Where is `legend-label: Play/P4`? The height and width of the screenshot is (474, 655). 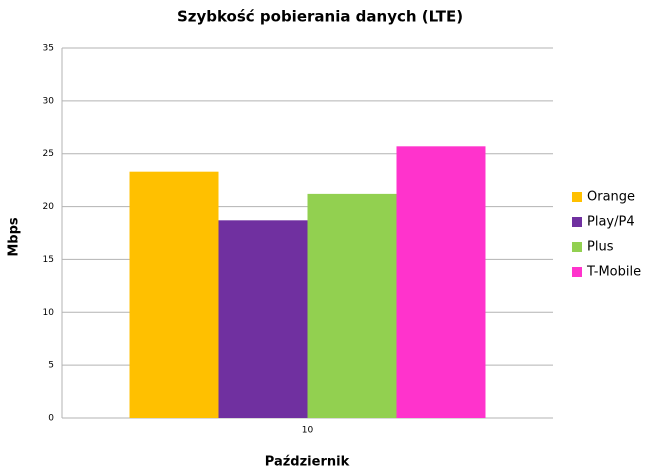 legend-label: Play/P4 is located at coordinates (611, 222).